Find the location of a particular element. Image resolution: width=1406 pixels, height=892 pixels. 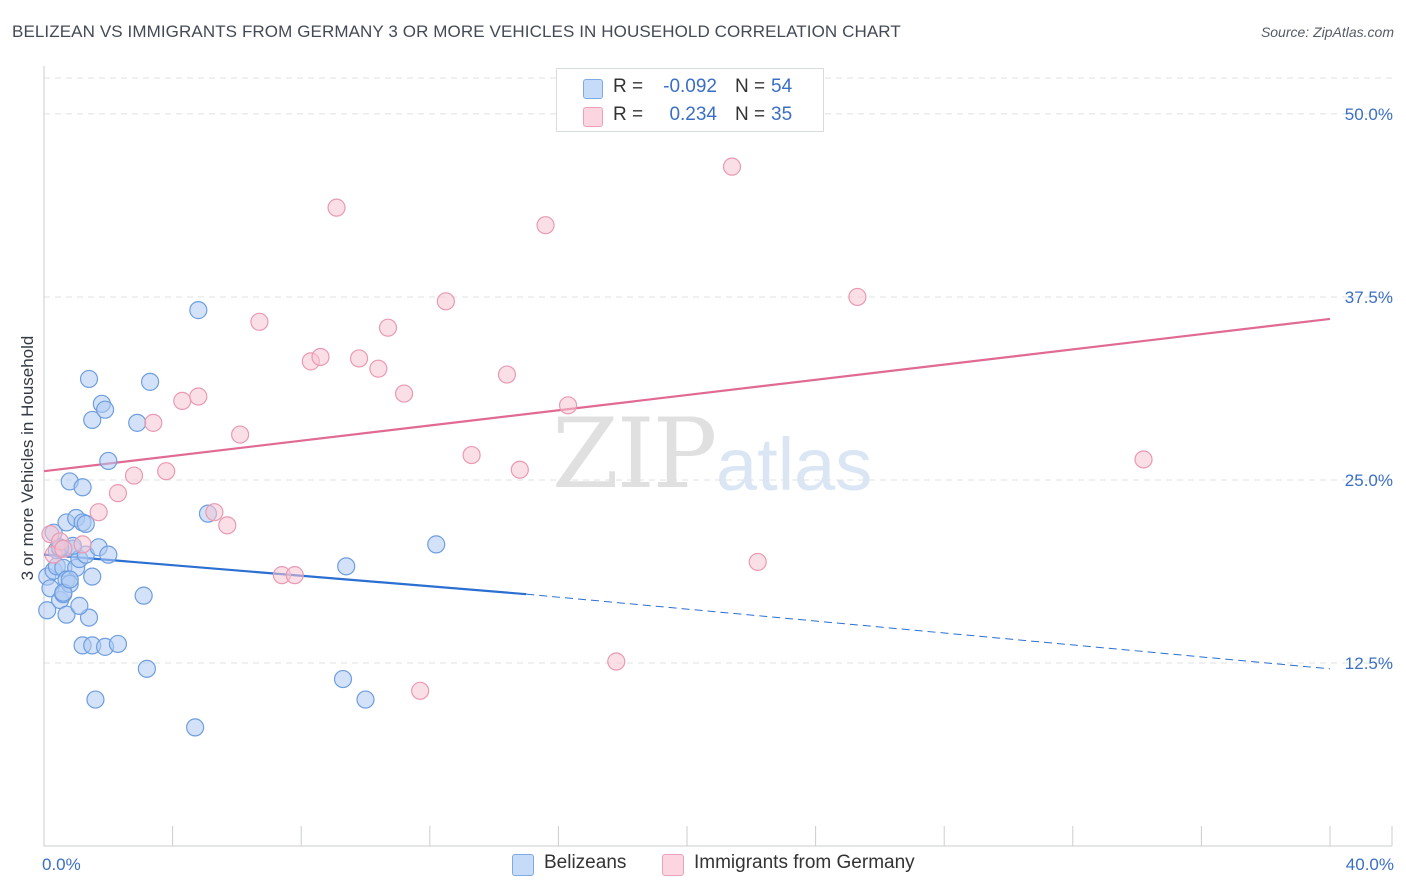

legend-row-germany: R = 0.234 N = 35 is located at coordinates (690, 115).